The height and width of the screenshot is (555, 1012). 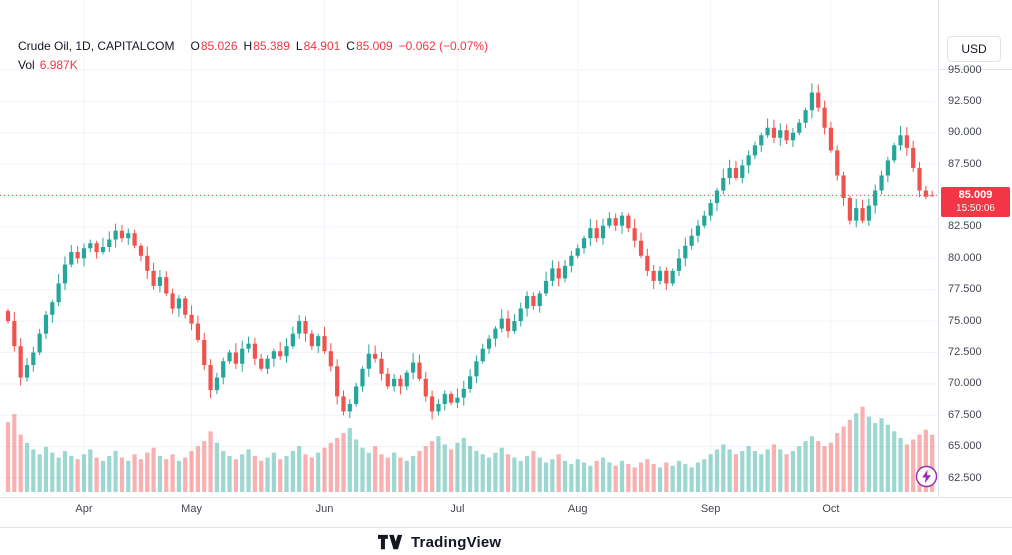 What do you see at coordinates (506, 510) in the screenshot?
I see `time-scale: Apr May Jun Jul Aug Sep Oct` at bounding box center [506, 510].